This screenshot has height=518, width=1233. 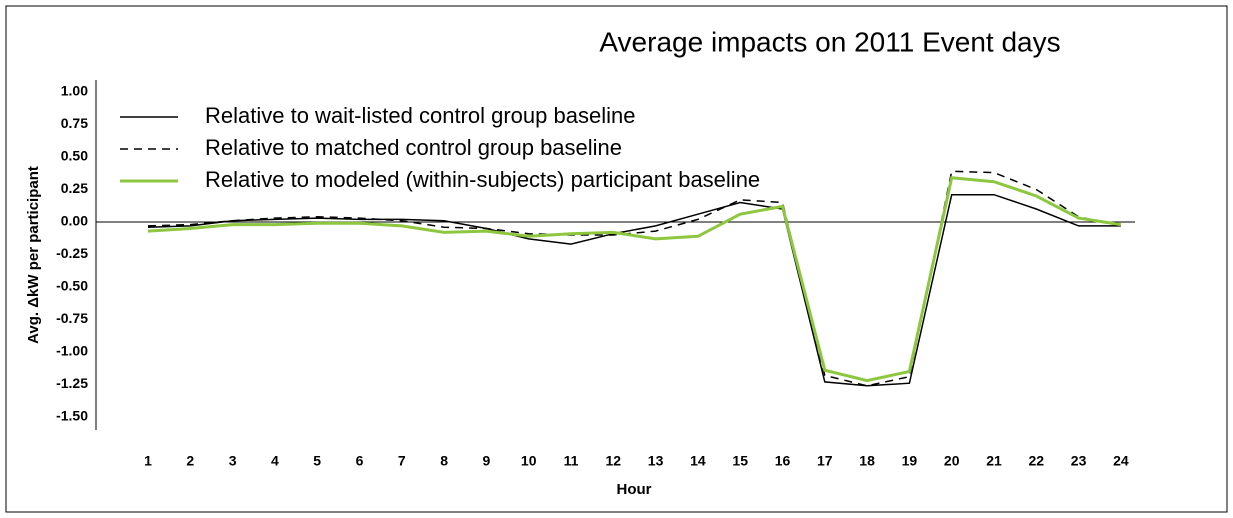 I want to click on x-tick-label: 9, so click(x=487, y=461).